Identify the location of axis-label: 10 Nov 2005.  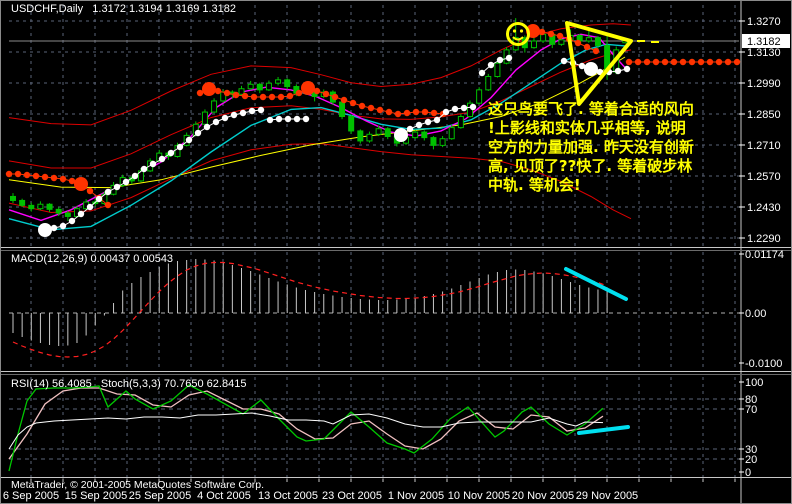
(479, 496).